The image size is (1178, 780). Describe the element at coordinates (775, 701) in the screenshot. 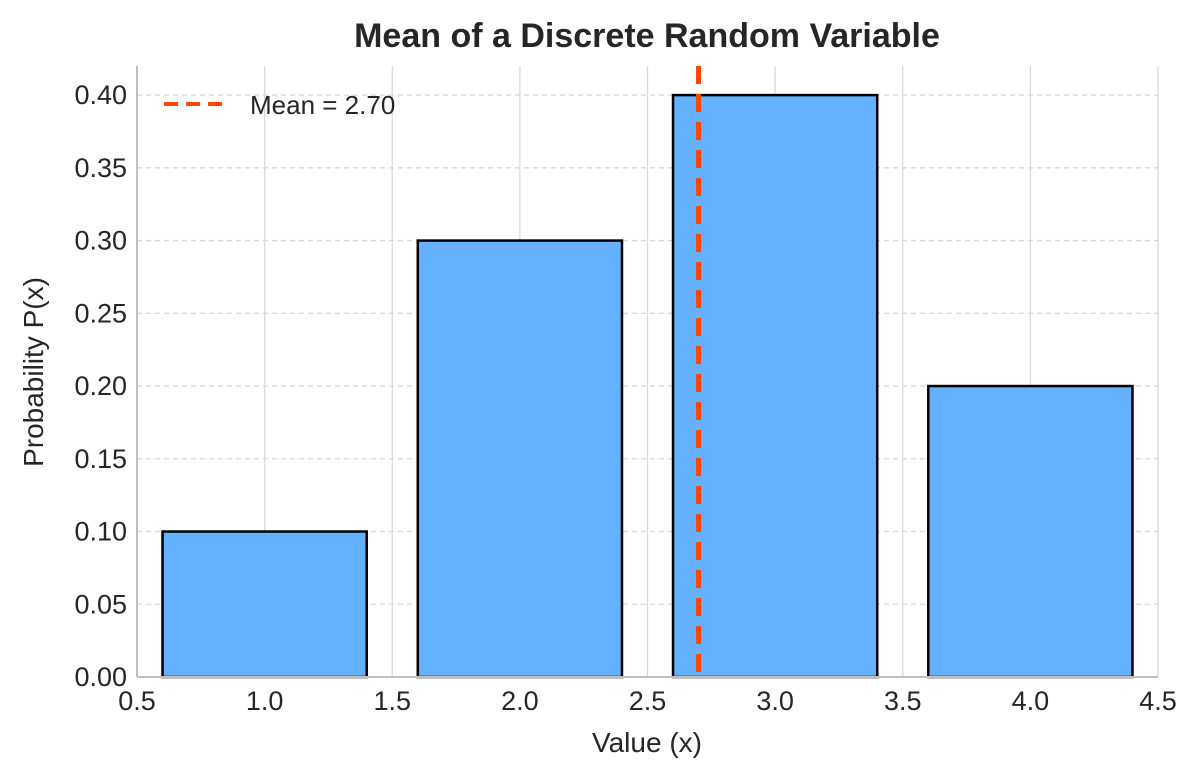

I see `x-tick-label: 3.0` at that location.